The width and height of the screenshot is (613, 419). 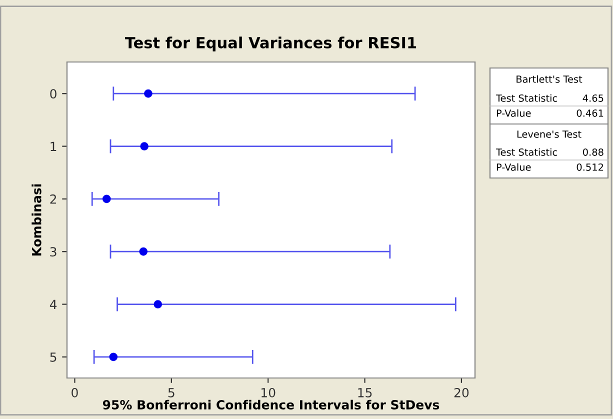 I want to click on y-axis-title: Kombinasi, so click(x=37, y=220).